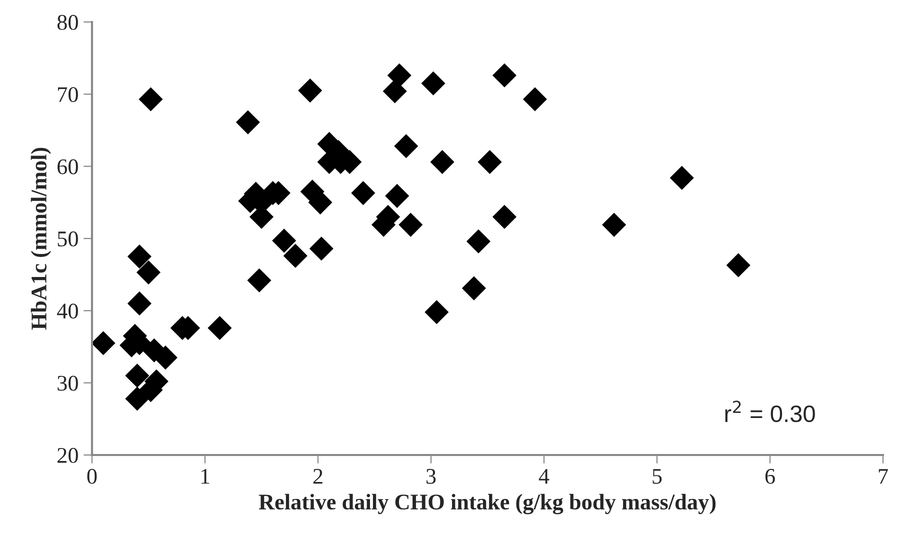 The image size is (901, 539). What do you see at coordinates (431, 476) in the screenshot?
I see `x-tick-label: 3` at bounding box center [431, 476].